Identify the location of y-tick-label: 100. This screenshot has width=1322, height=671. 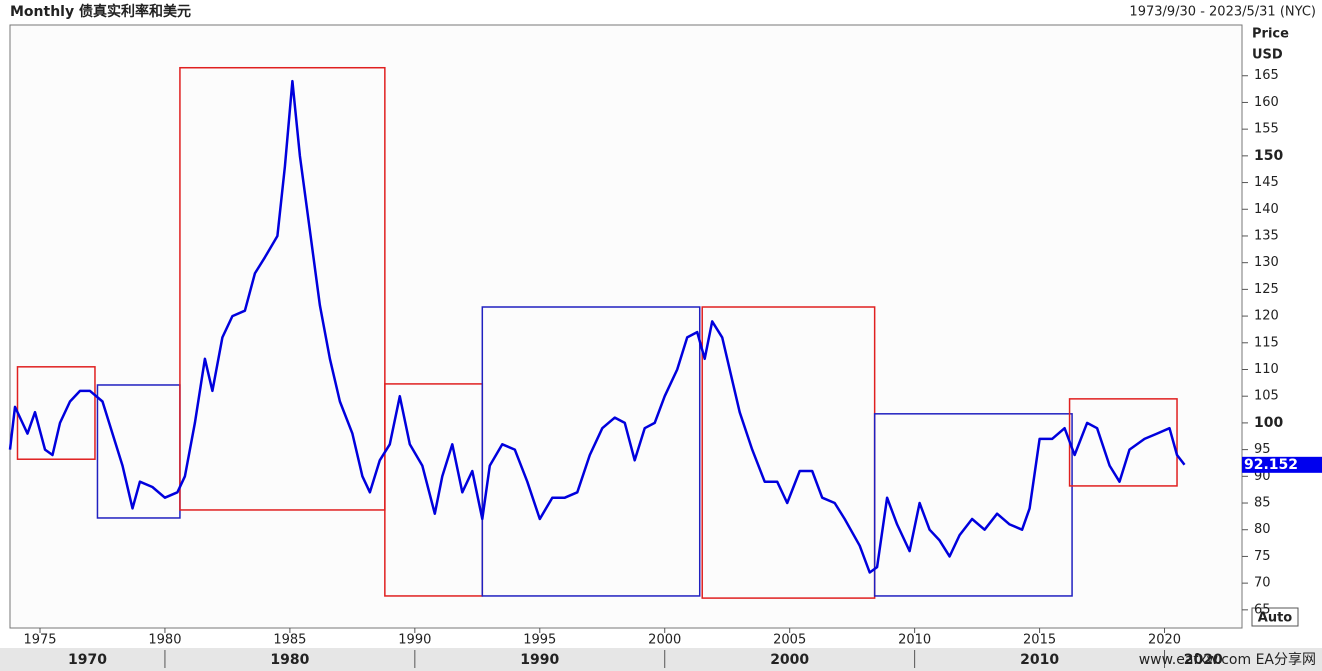
(1268, 423).